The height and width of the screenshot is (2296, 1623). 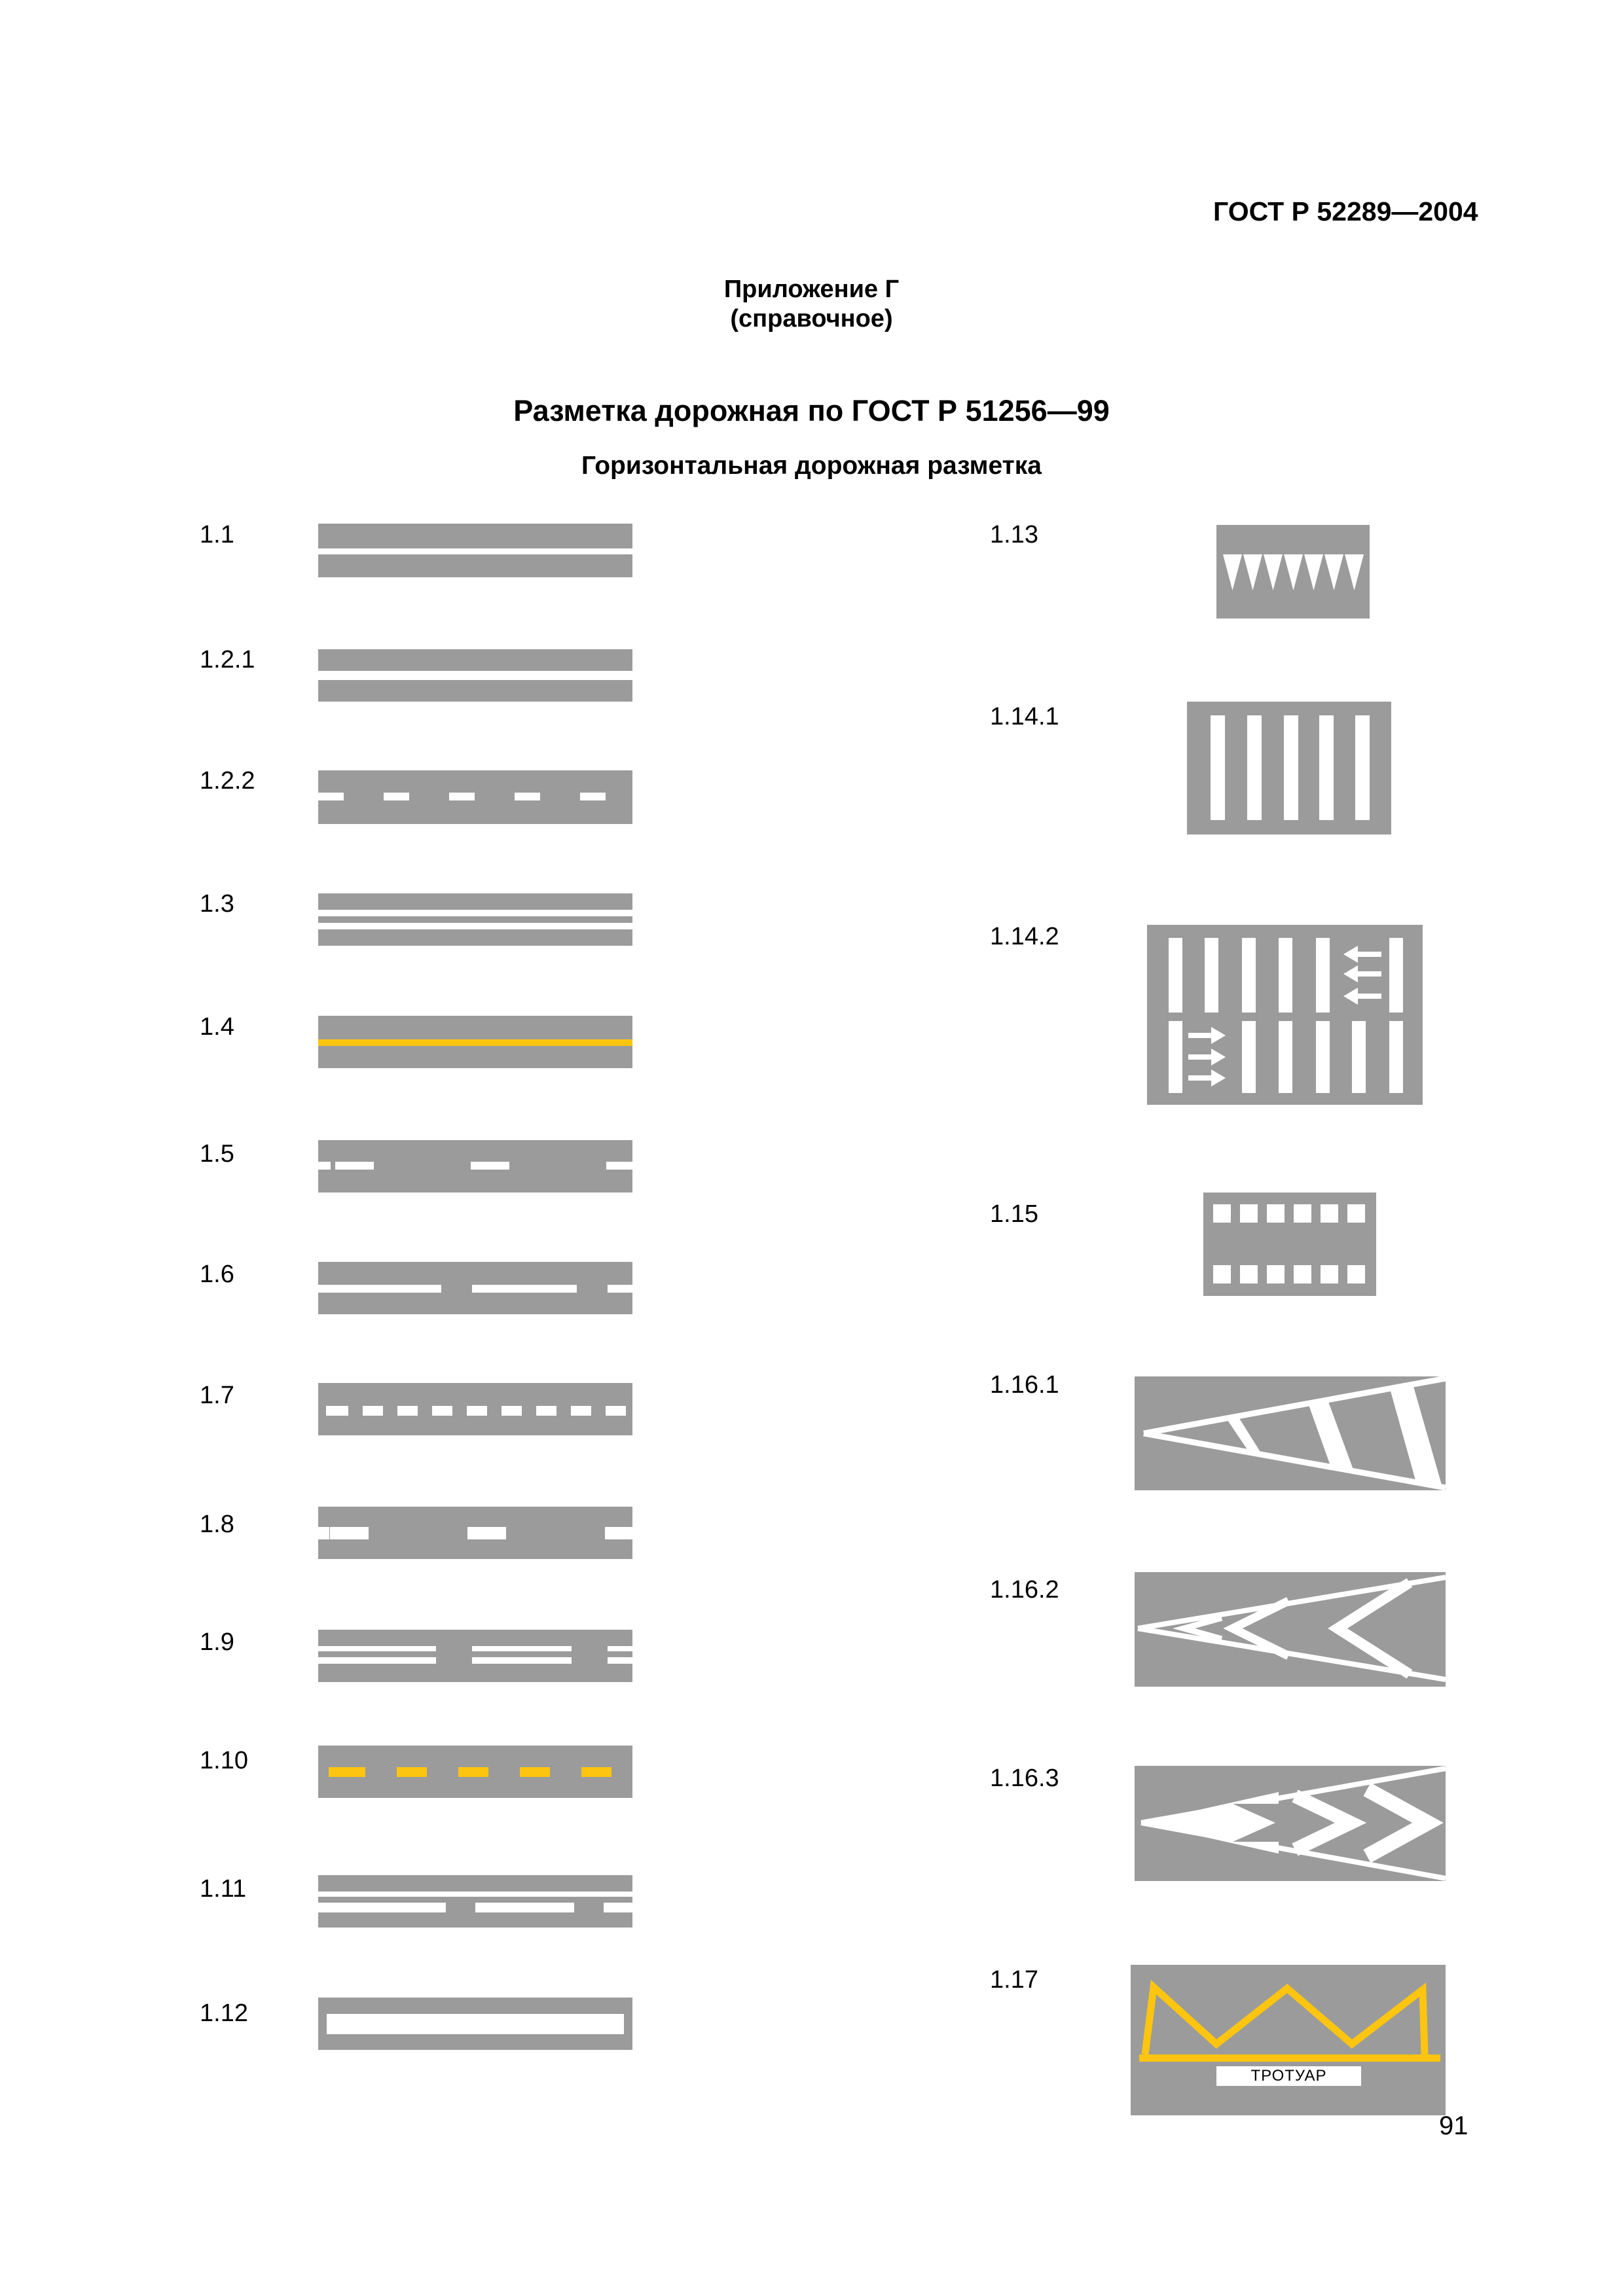 I want to click on marking-figure-short-dash-edge-line, so click(x=475, y=797).